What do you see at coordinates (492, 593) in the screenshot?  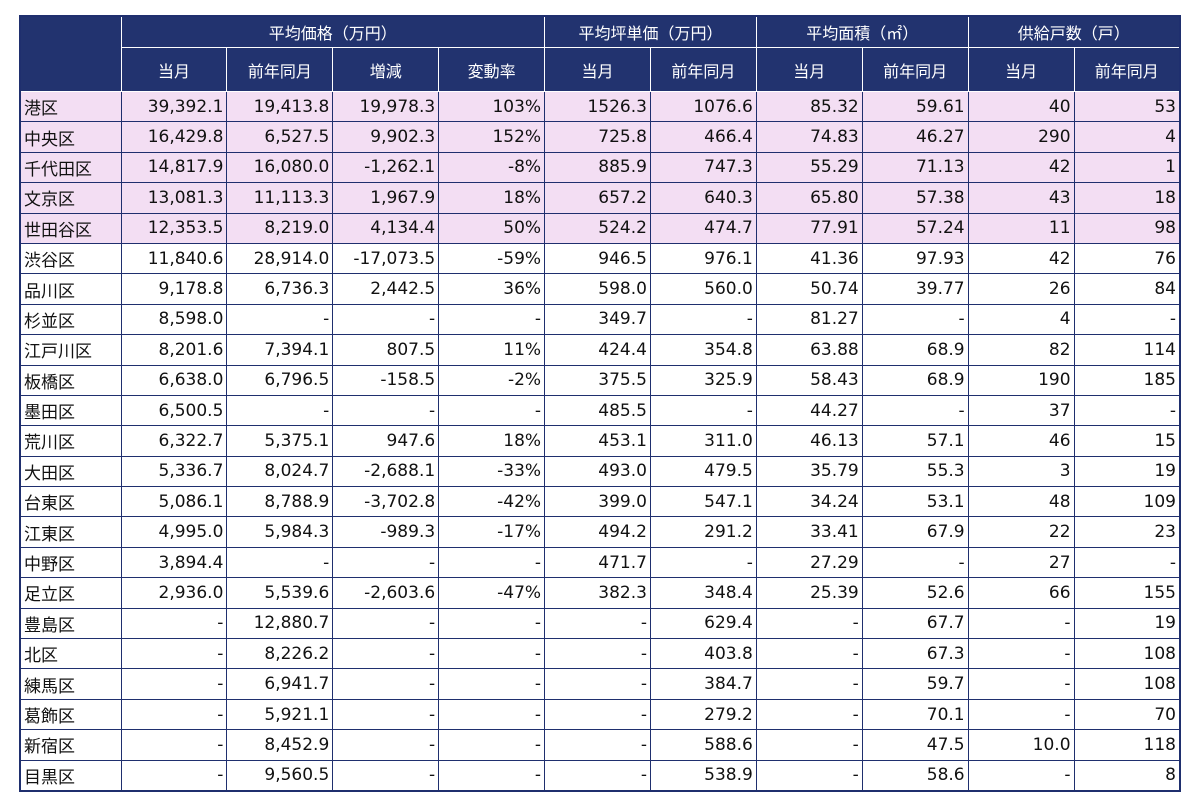 I see `cell: -47%` at bounding box center [492, 593].